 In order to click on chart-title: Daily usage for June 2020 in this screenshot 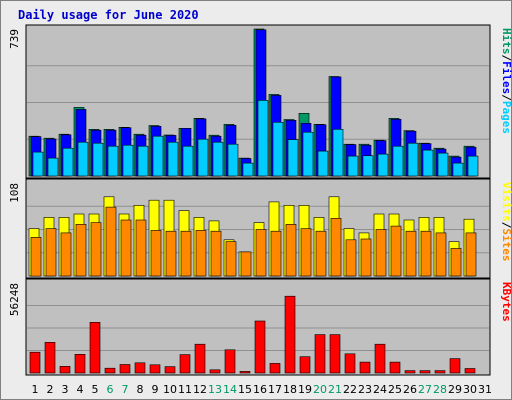, I will do `click(108, 15)`.